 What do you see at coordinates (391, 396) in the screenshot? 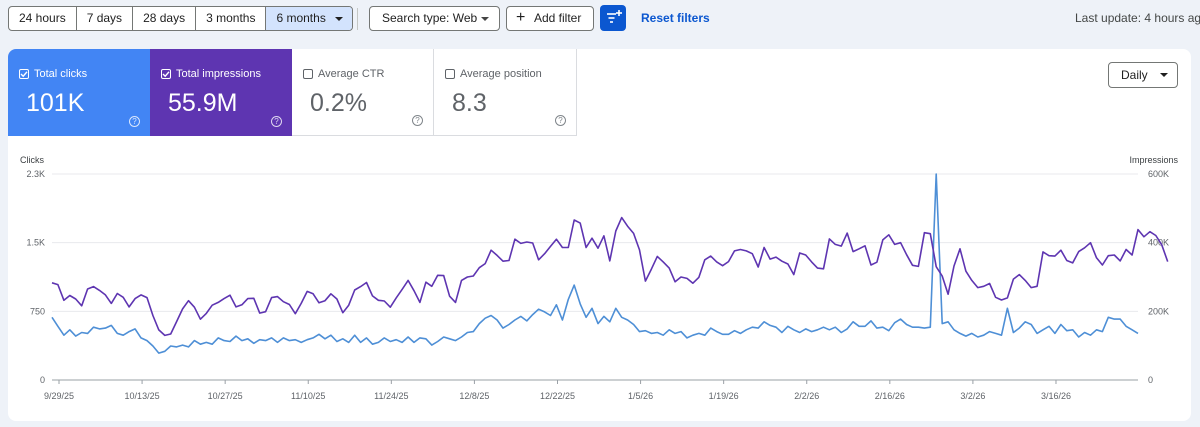
I see `x-tick-label: 11/24/25` at bounding box center [391, 396].